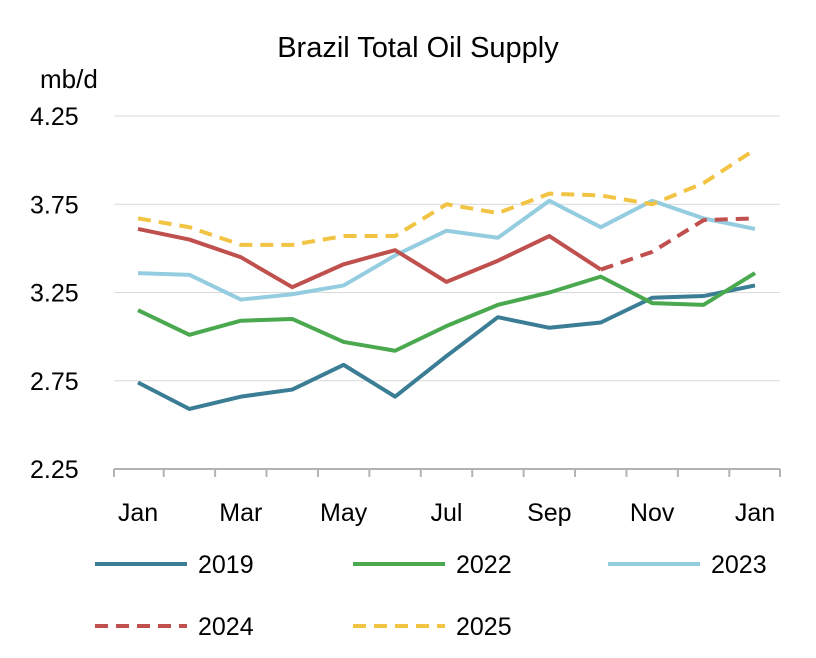  I want to click on y-tick-label: 3.25, so click(54, 294).